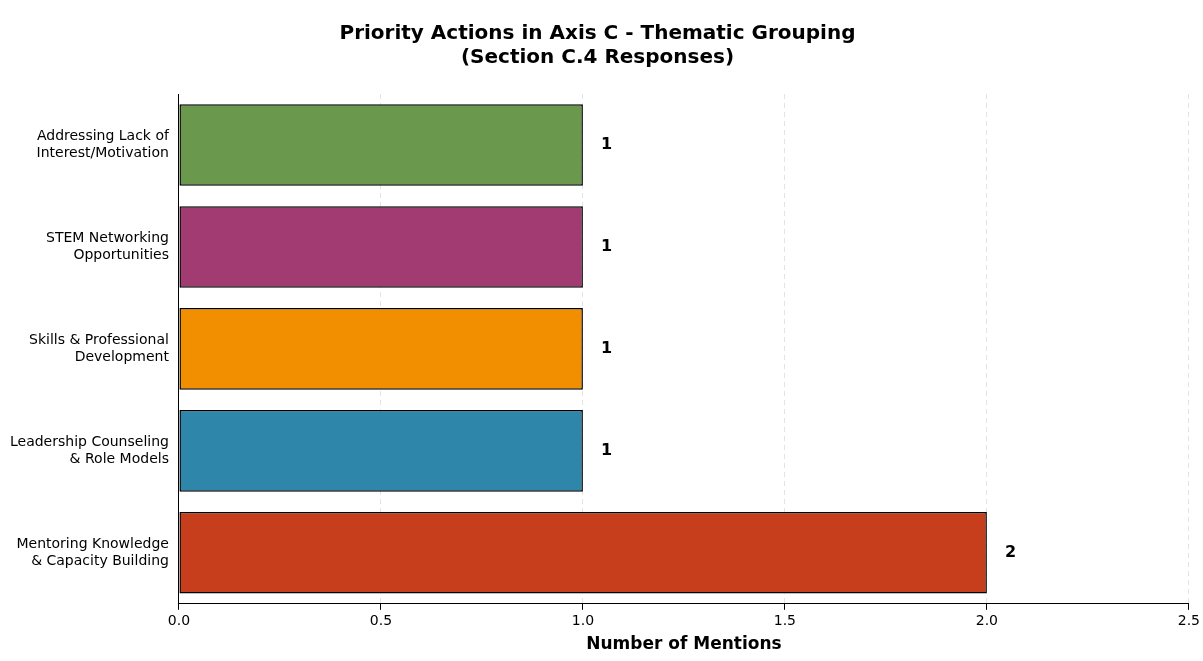 The height and width of the screenshot is (661, 1203). Describe the element at coordinates (987, 619) in the screenshot. I see `x-tick-label: 2.0` at that location.